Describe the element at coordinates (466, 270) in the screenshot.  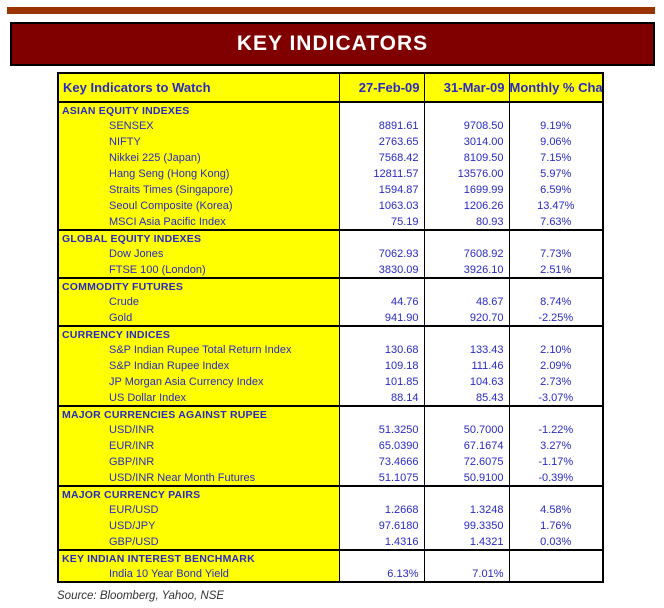
I see `value-mar: 3926.10` at that location.